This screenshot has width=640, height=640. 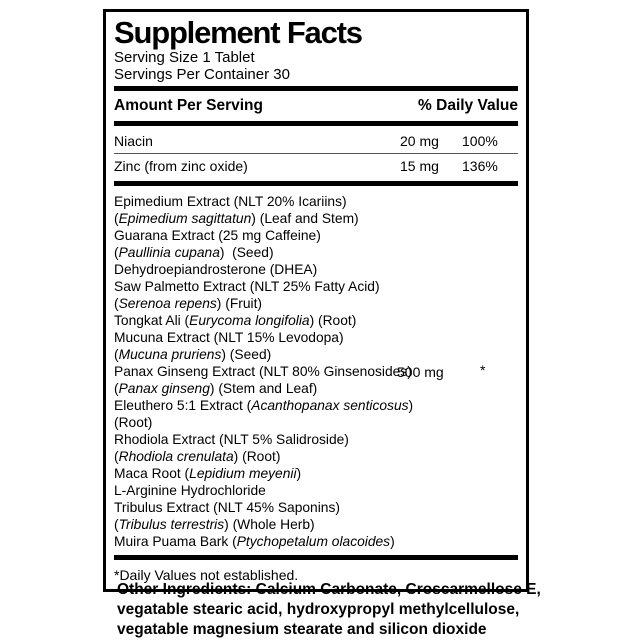 What do you see at coordinates (208, 473) in the screenshot?
I see `blend-ingredient-text: Maca Root (Lepidium meyenii)` at bounding box center [208, 473].